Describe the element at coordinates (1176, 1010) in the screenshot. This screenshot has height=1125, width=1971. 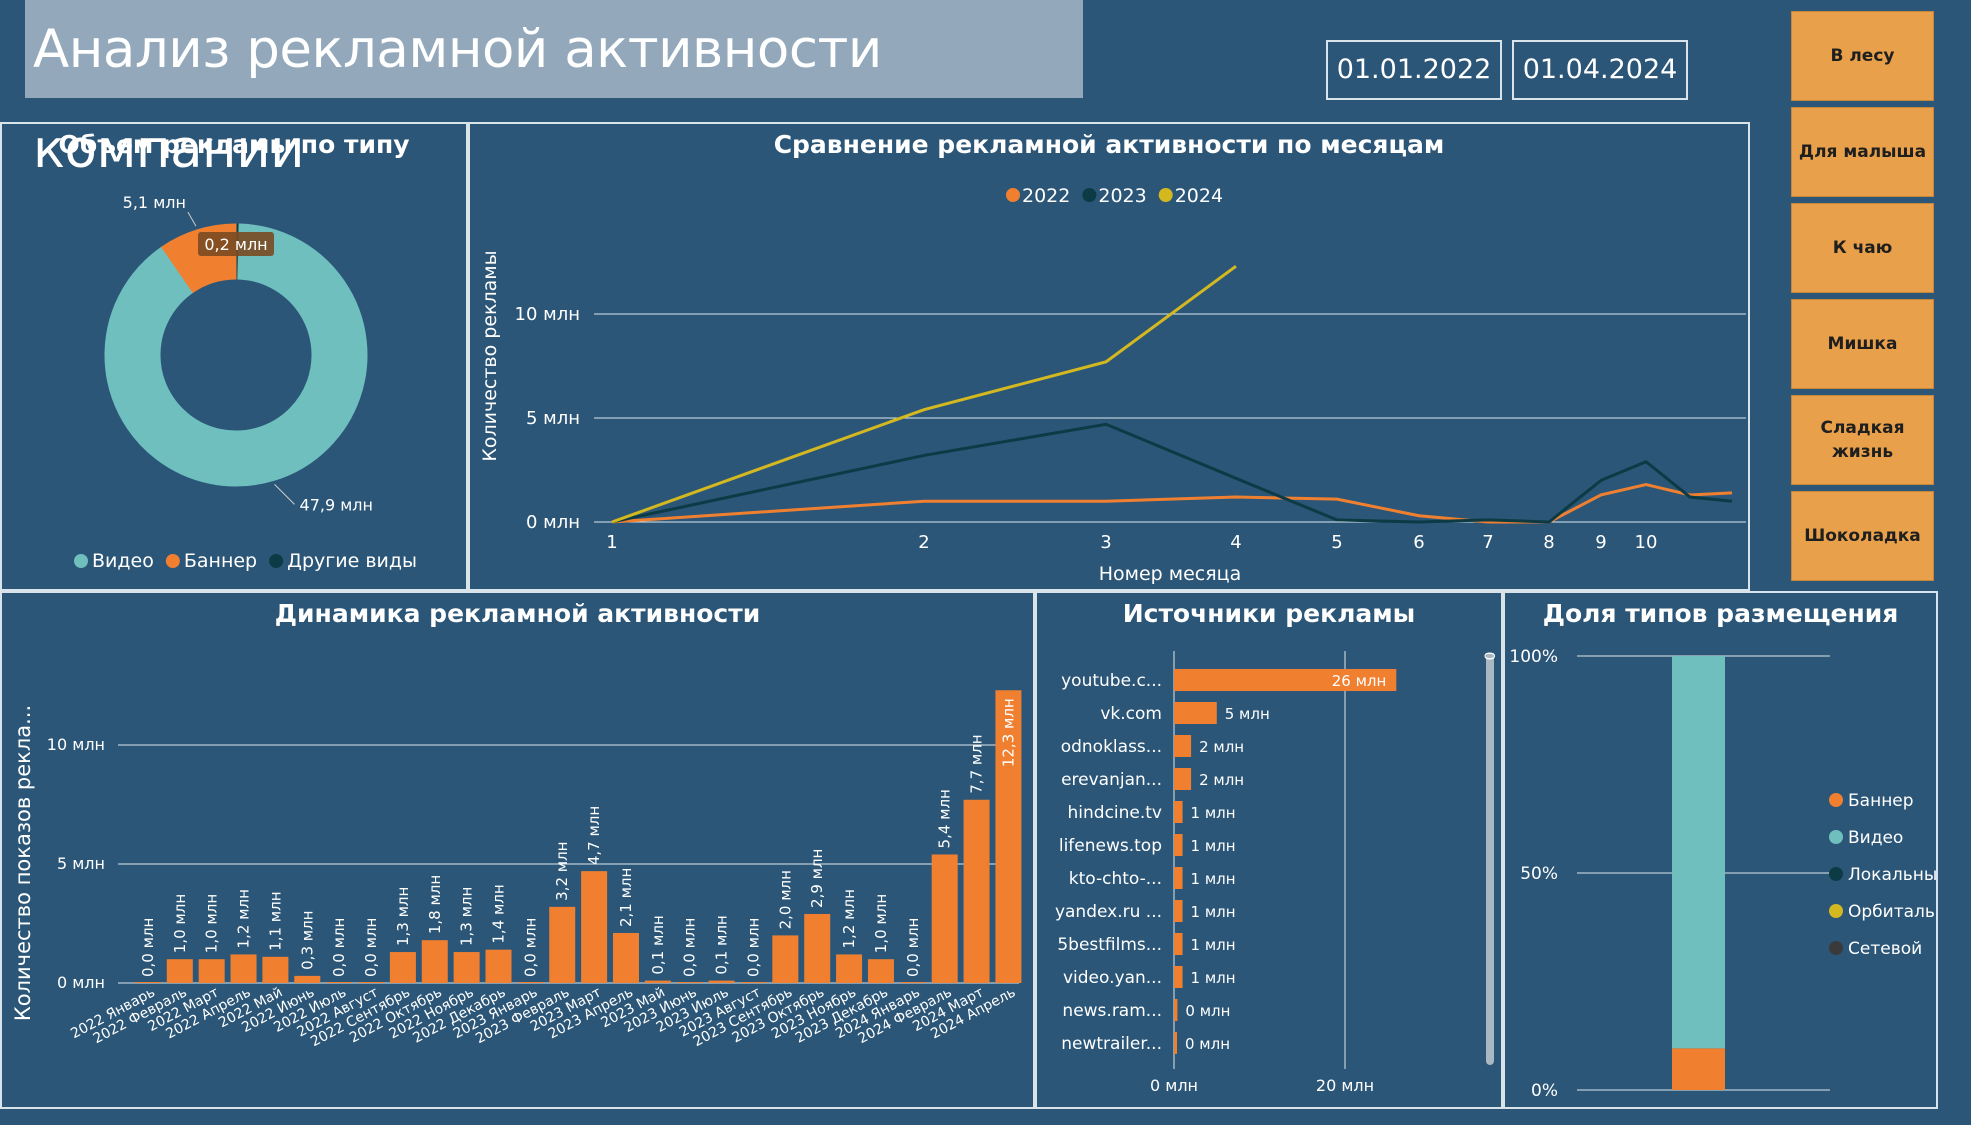
I see `sources-bar-news-ram` at that location.